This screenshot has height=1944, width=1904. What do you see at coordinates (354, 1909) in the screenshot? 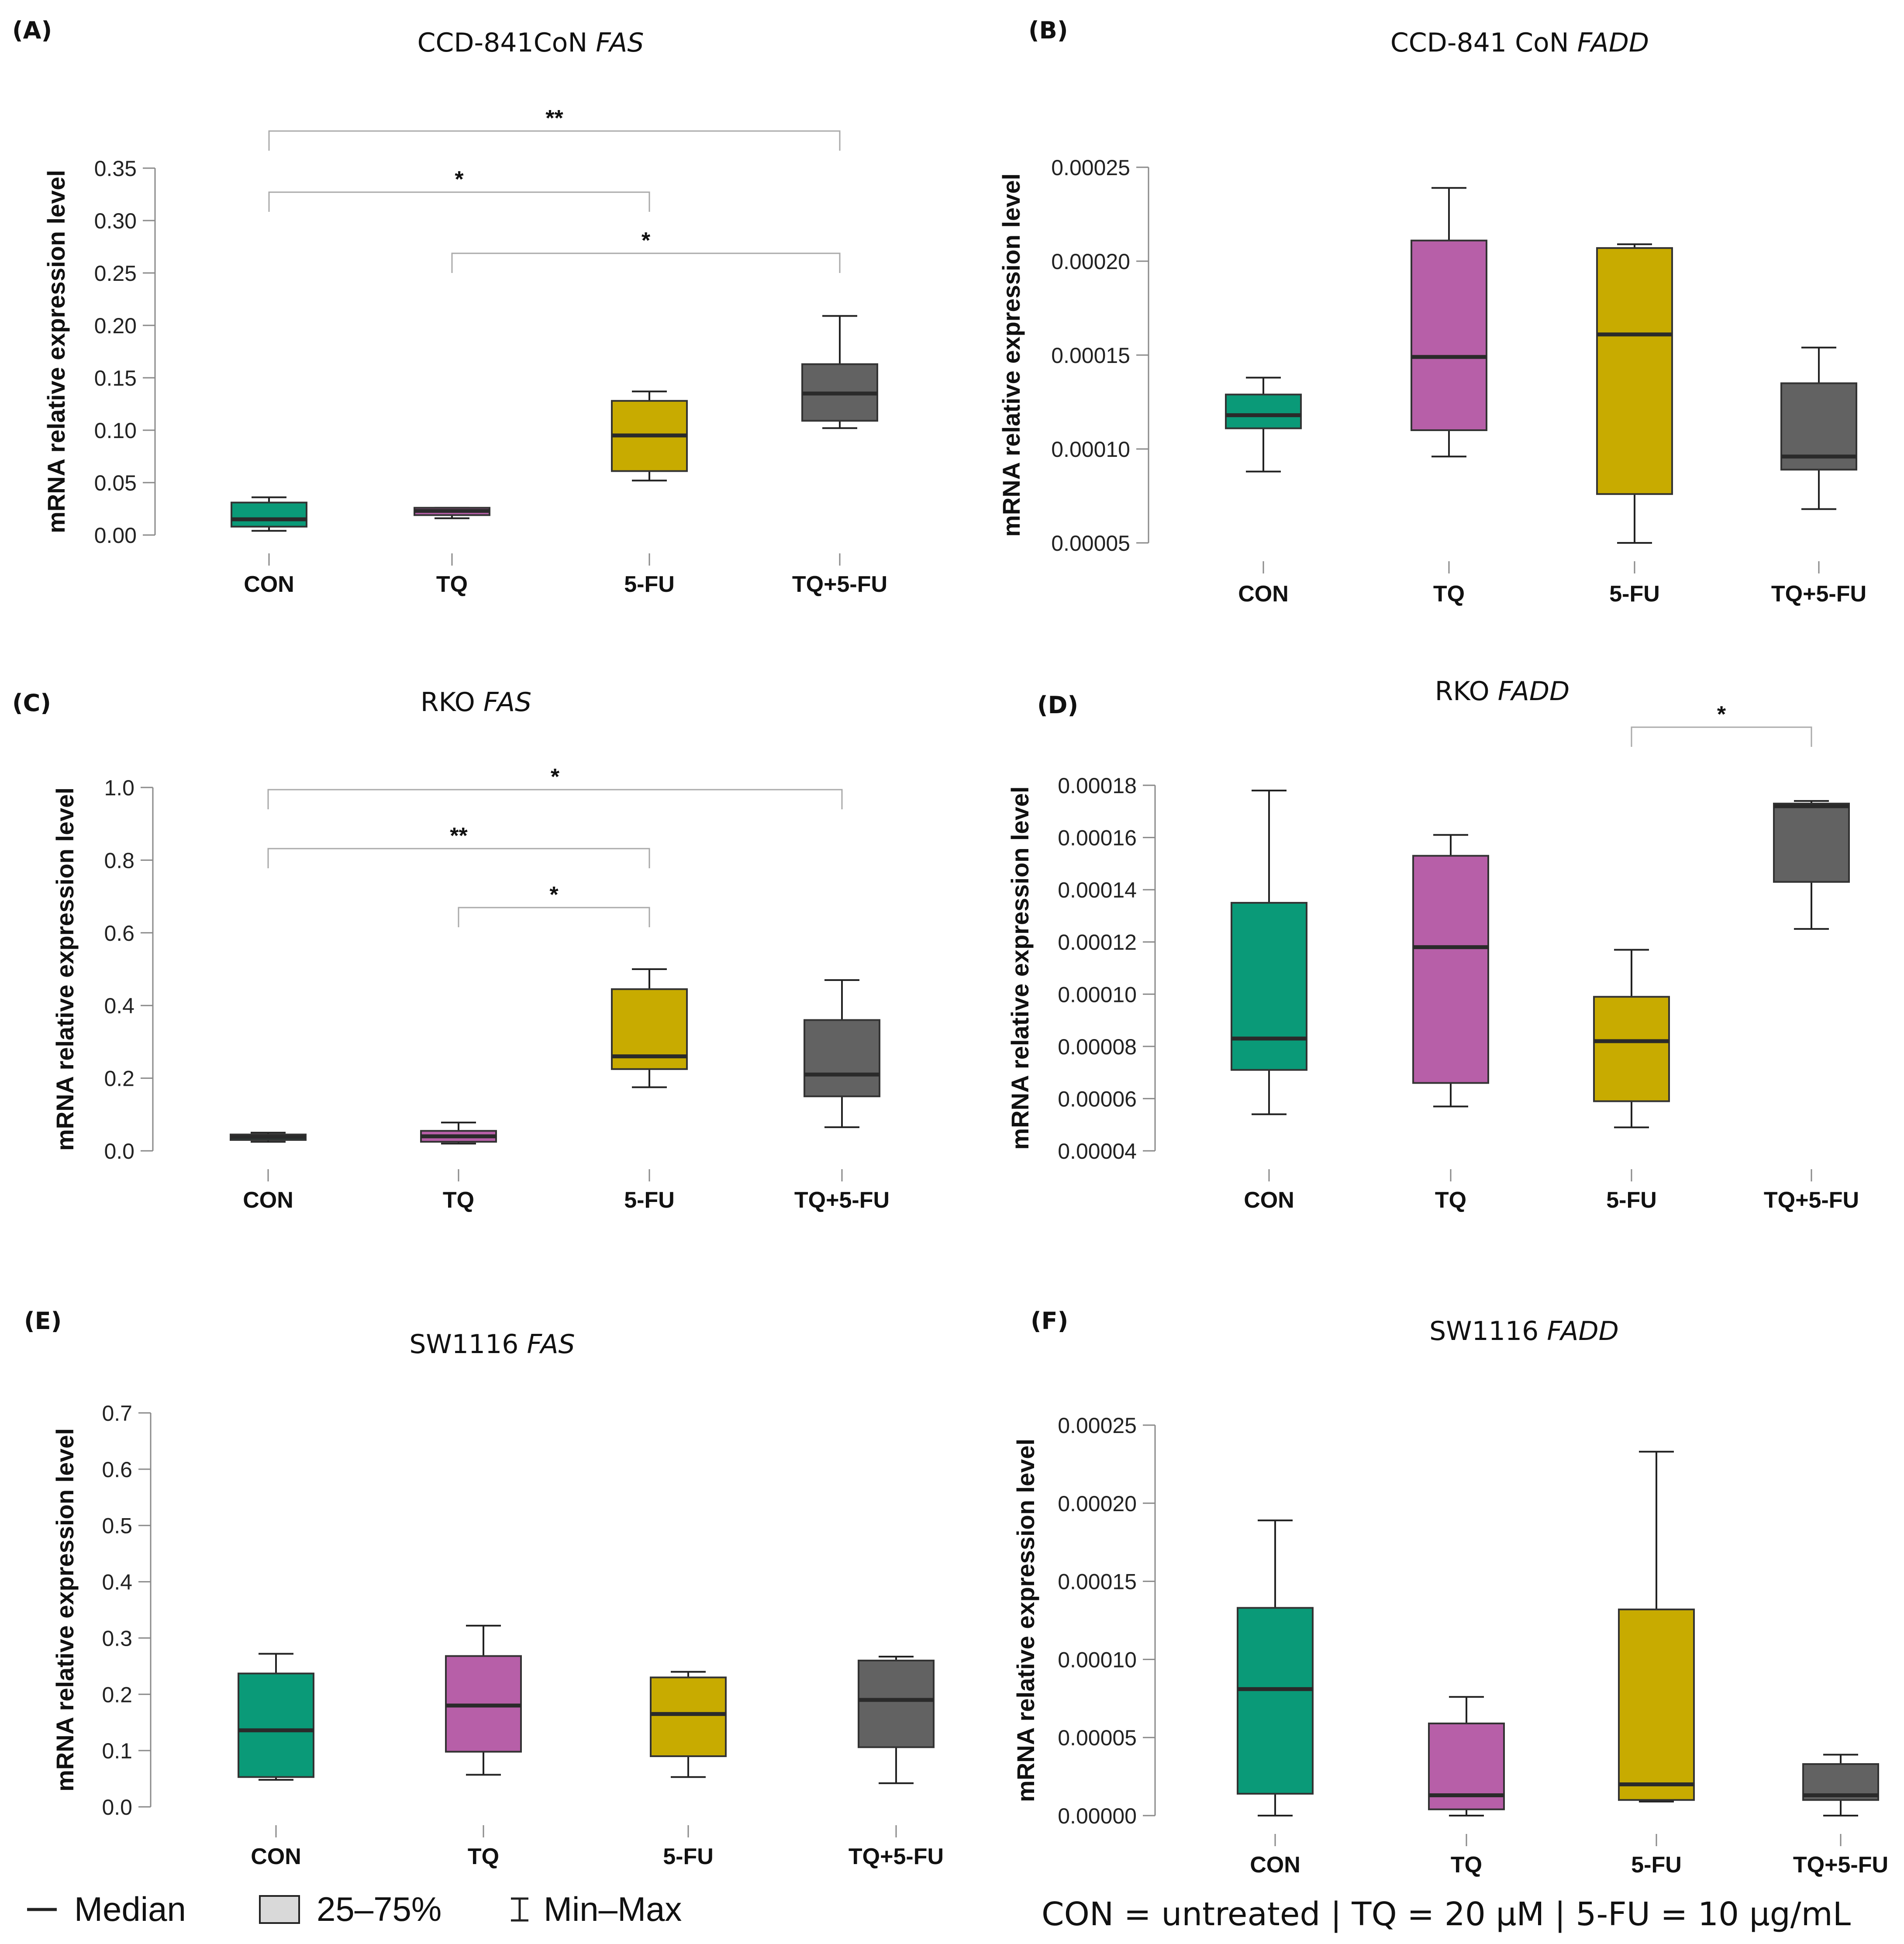
I see `legend: Median 25–75% Min–Max` at bounding box center [354, 1909].